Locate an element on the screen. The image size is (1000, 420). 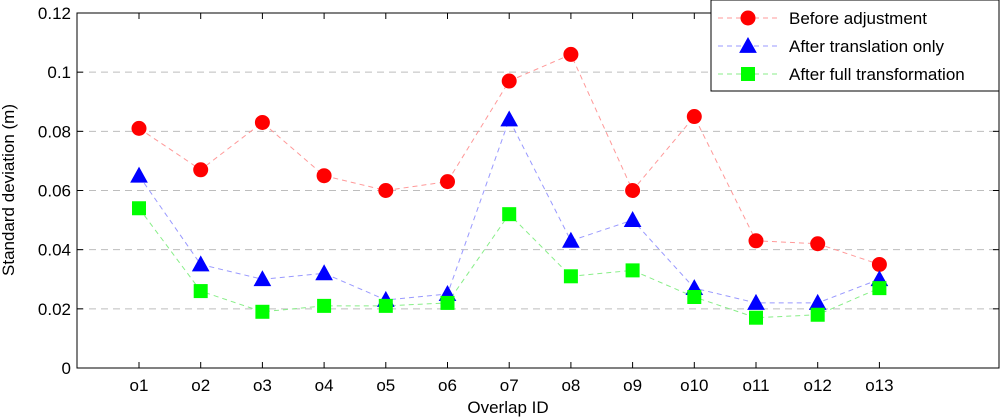
x-tick-label: o9 is located at coordinates (632, 385).